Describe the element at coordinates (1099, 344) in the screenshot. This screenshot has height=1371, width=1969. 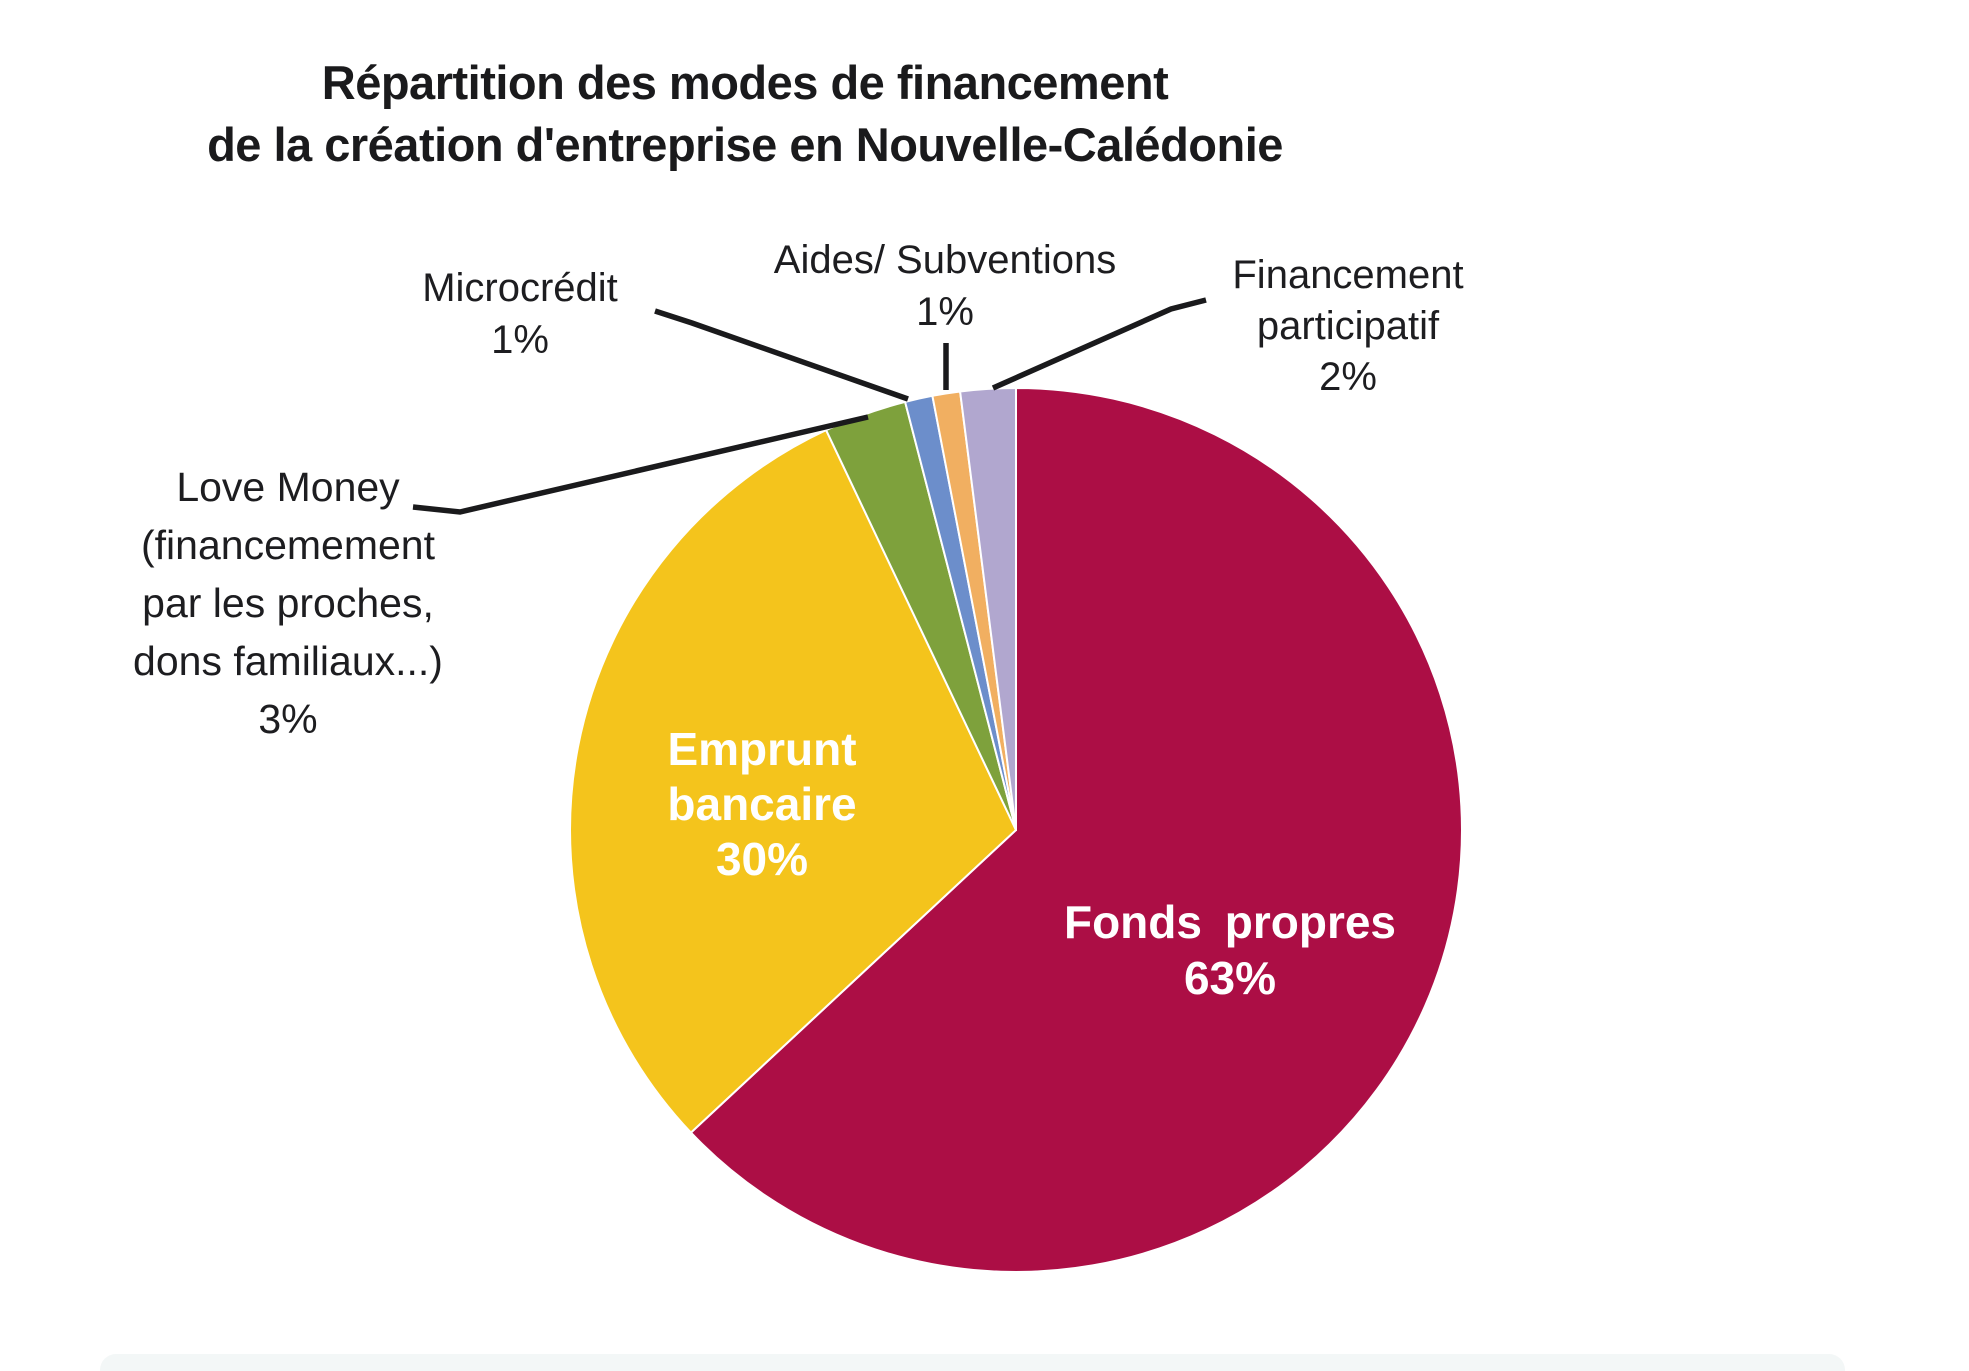
I see `leader-line-financement-participatif` at that location.